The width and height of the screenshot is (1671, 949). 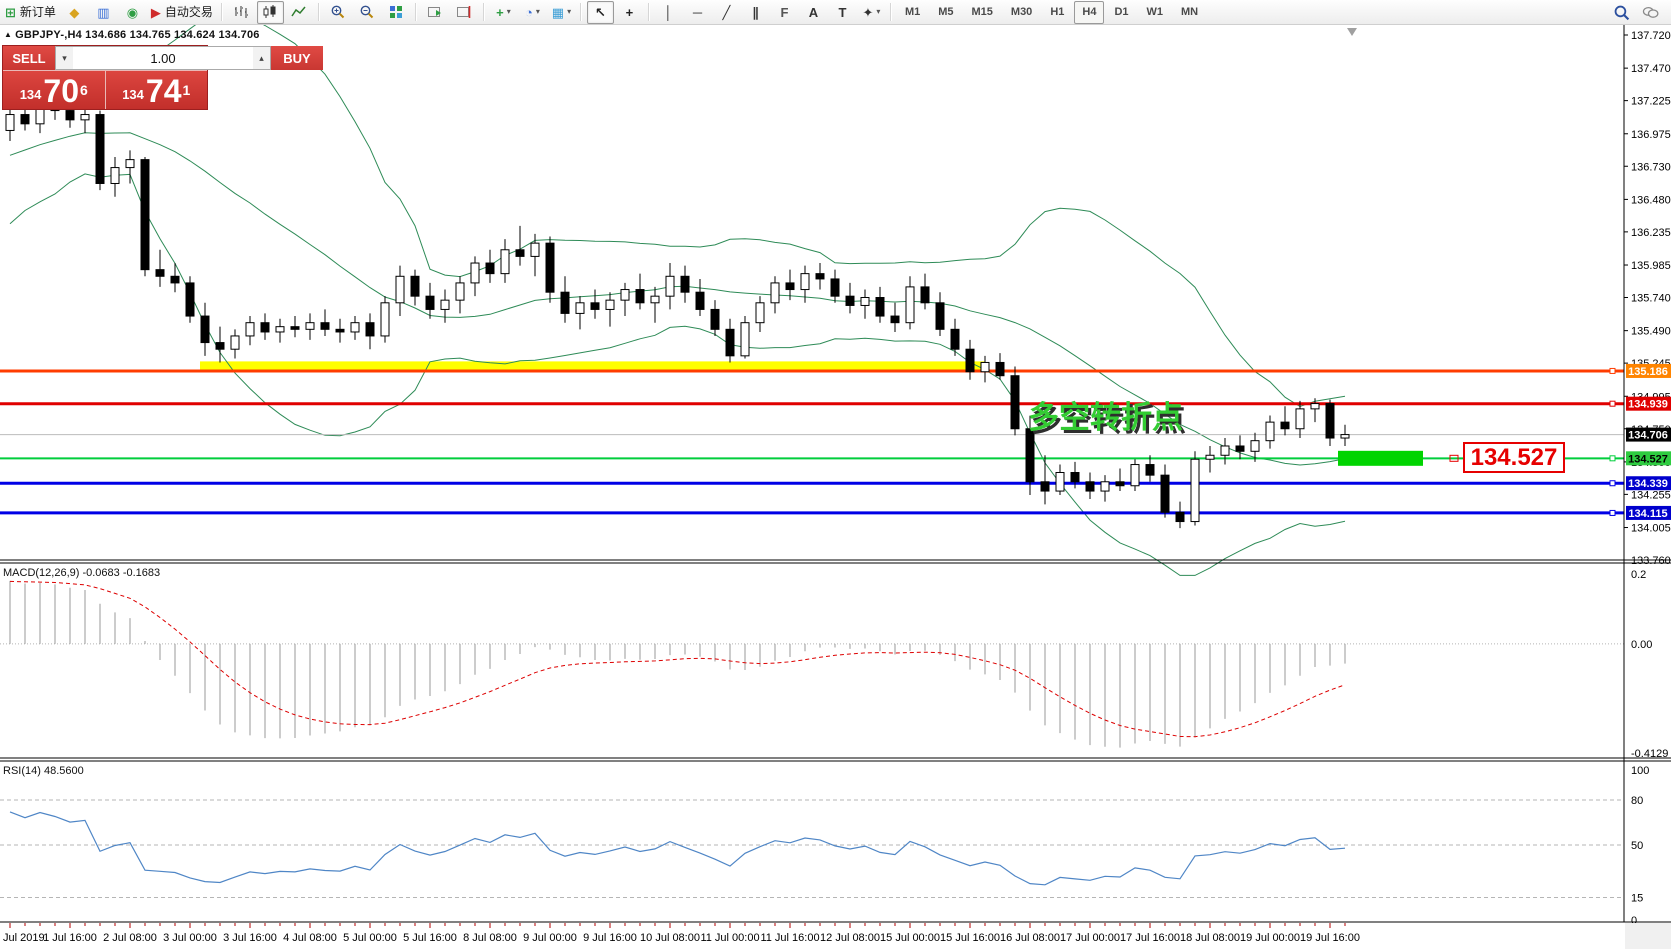 What do you see at coordinates (842, 12) in the screenshot?
I see `text-label-button: T` at bounding box center [842, 12].